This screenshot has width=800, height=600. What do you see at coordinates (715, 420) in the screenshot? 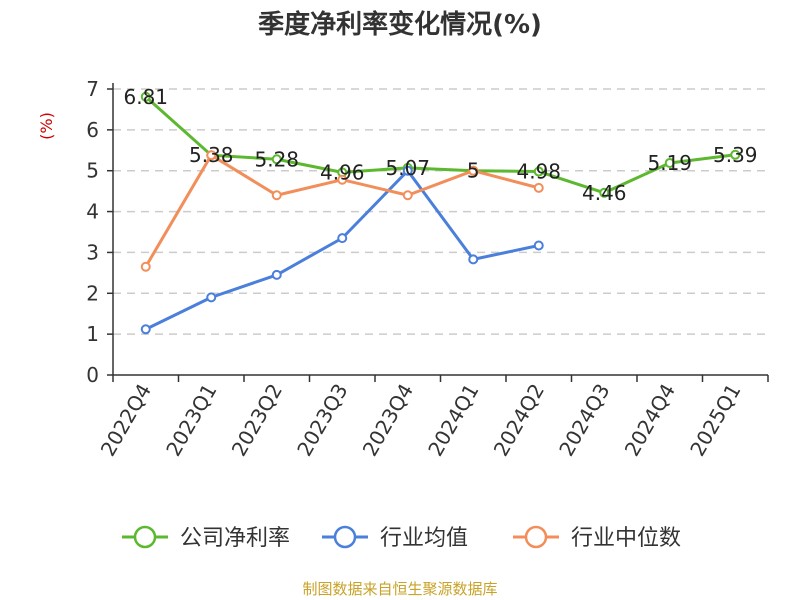
I see `x-tick-label: 2025Q1` at bounding box center [715, 420].